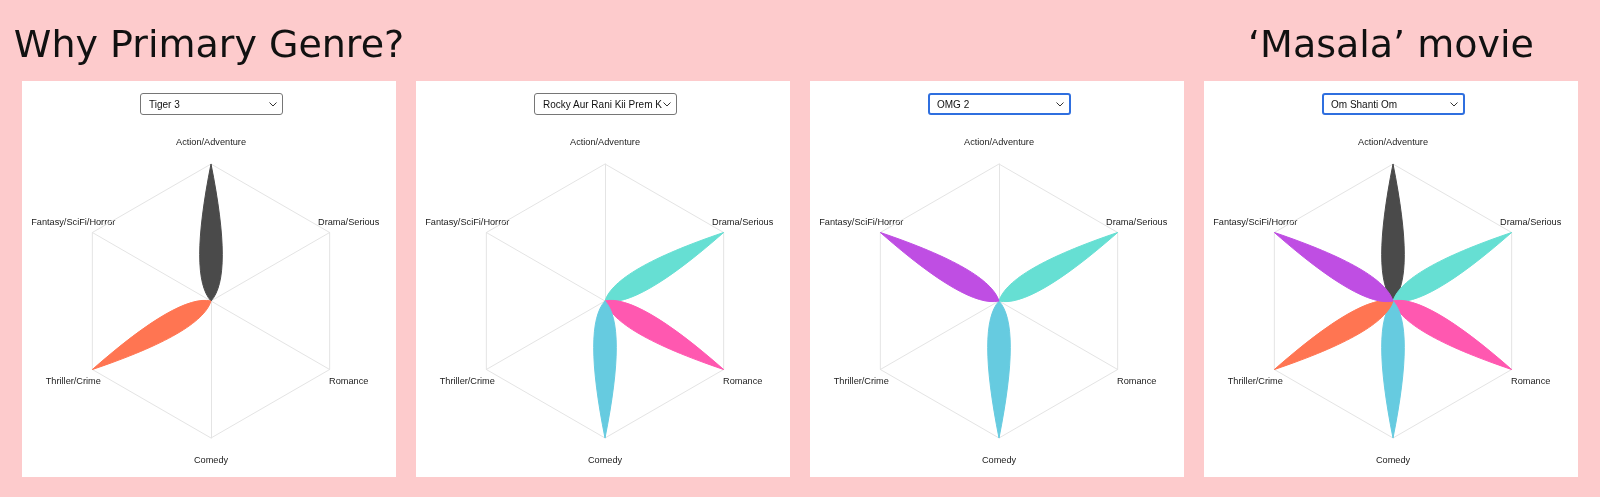 The image size is (1600, 497). I want to click on dropdown: OMG 2, so click(999, 104).